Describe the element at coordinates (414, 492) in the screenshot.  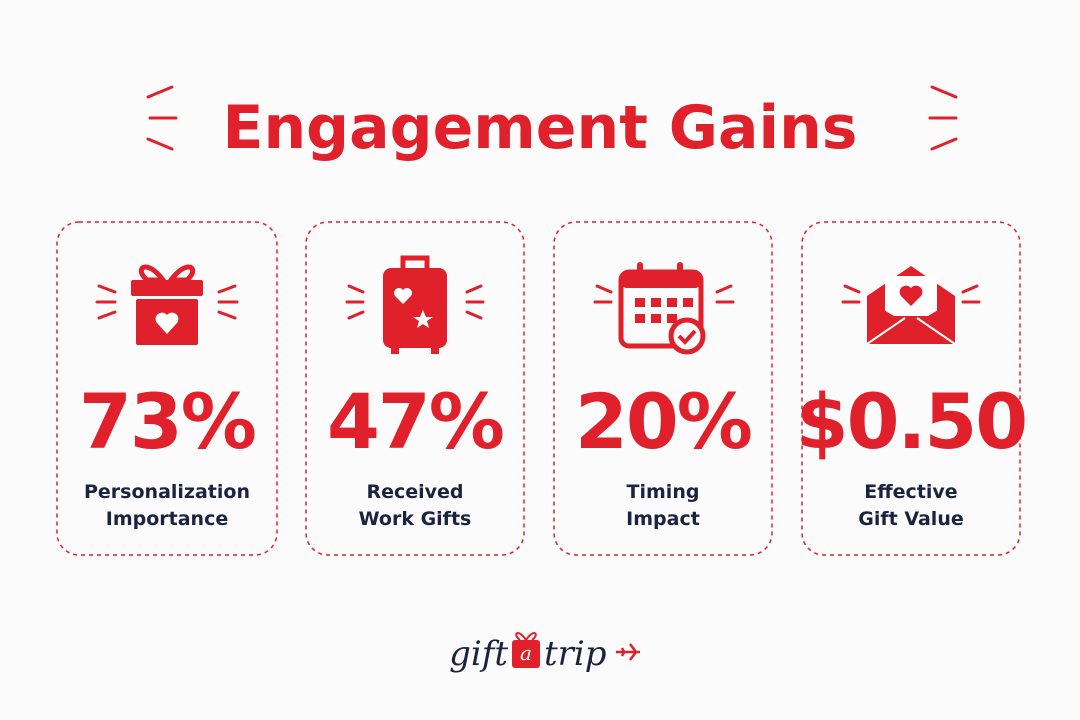
I see `stat-label: Received` at that location.